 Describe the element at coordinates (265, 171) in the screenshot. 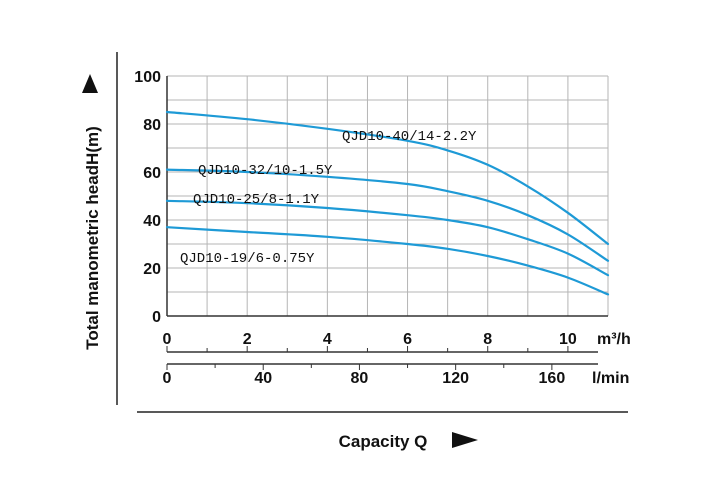

I see `series-label-2: QJD10-32/10-1.5Y` at that location.